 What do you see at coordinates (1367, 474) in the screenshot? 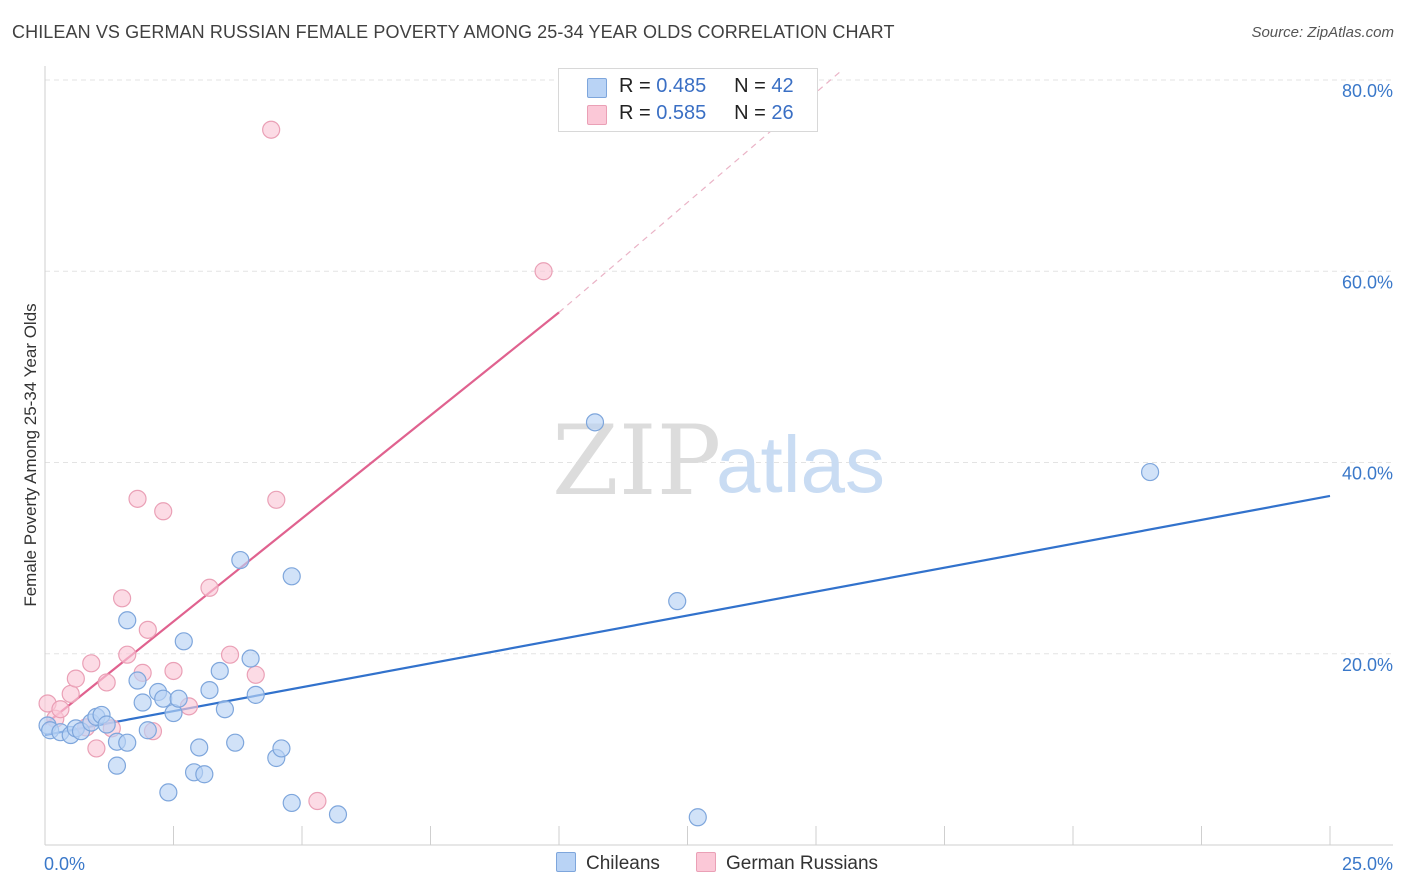
I see `y-tick-label: 40.0%` at bounding box center [1367, 474].